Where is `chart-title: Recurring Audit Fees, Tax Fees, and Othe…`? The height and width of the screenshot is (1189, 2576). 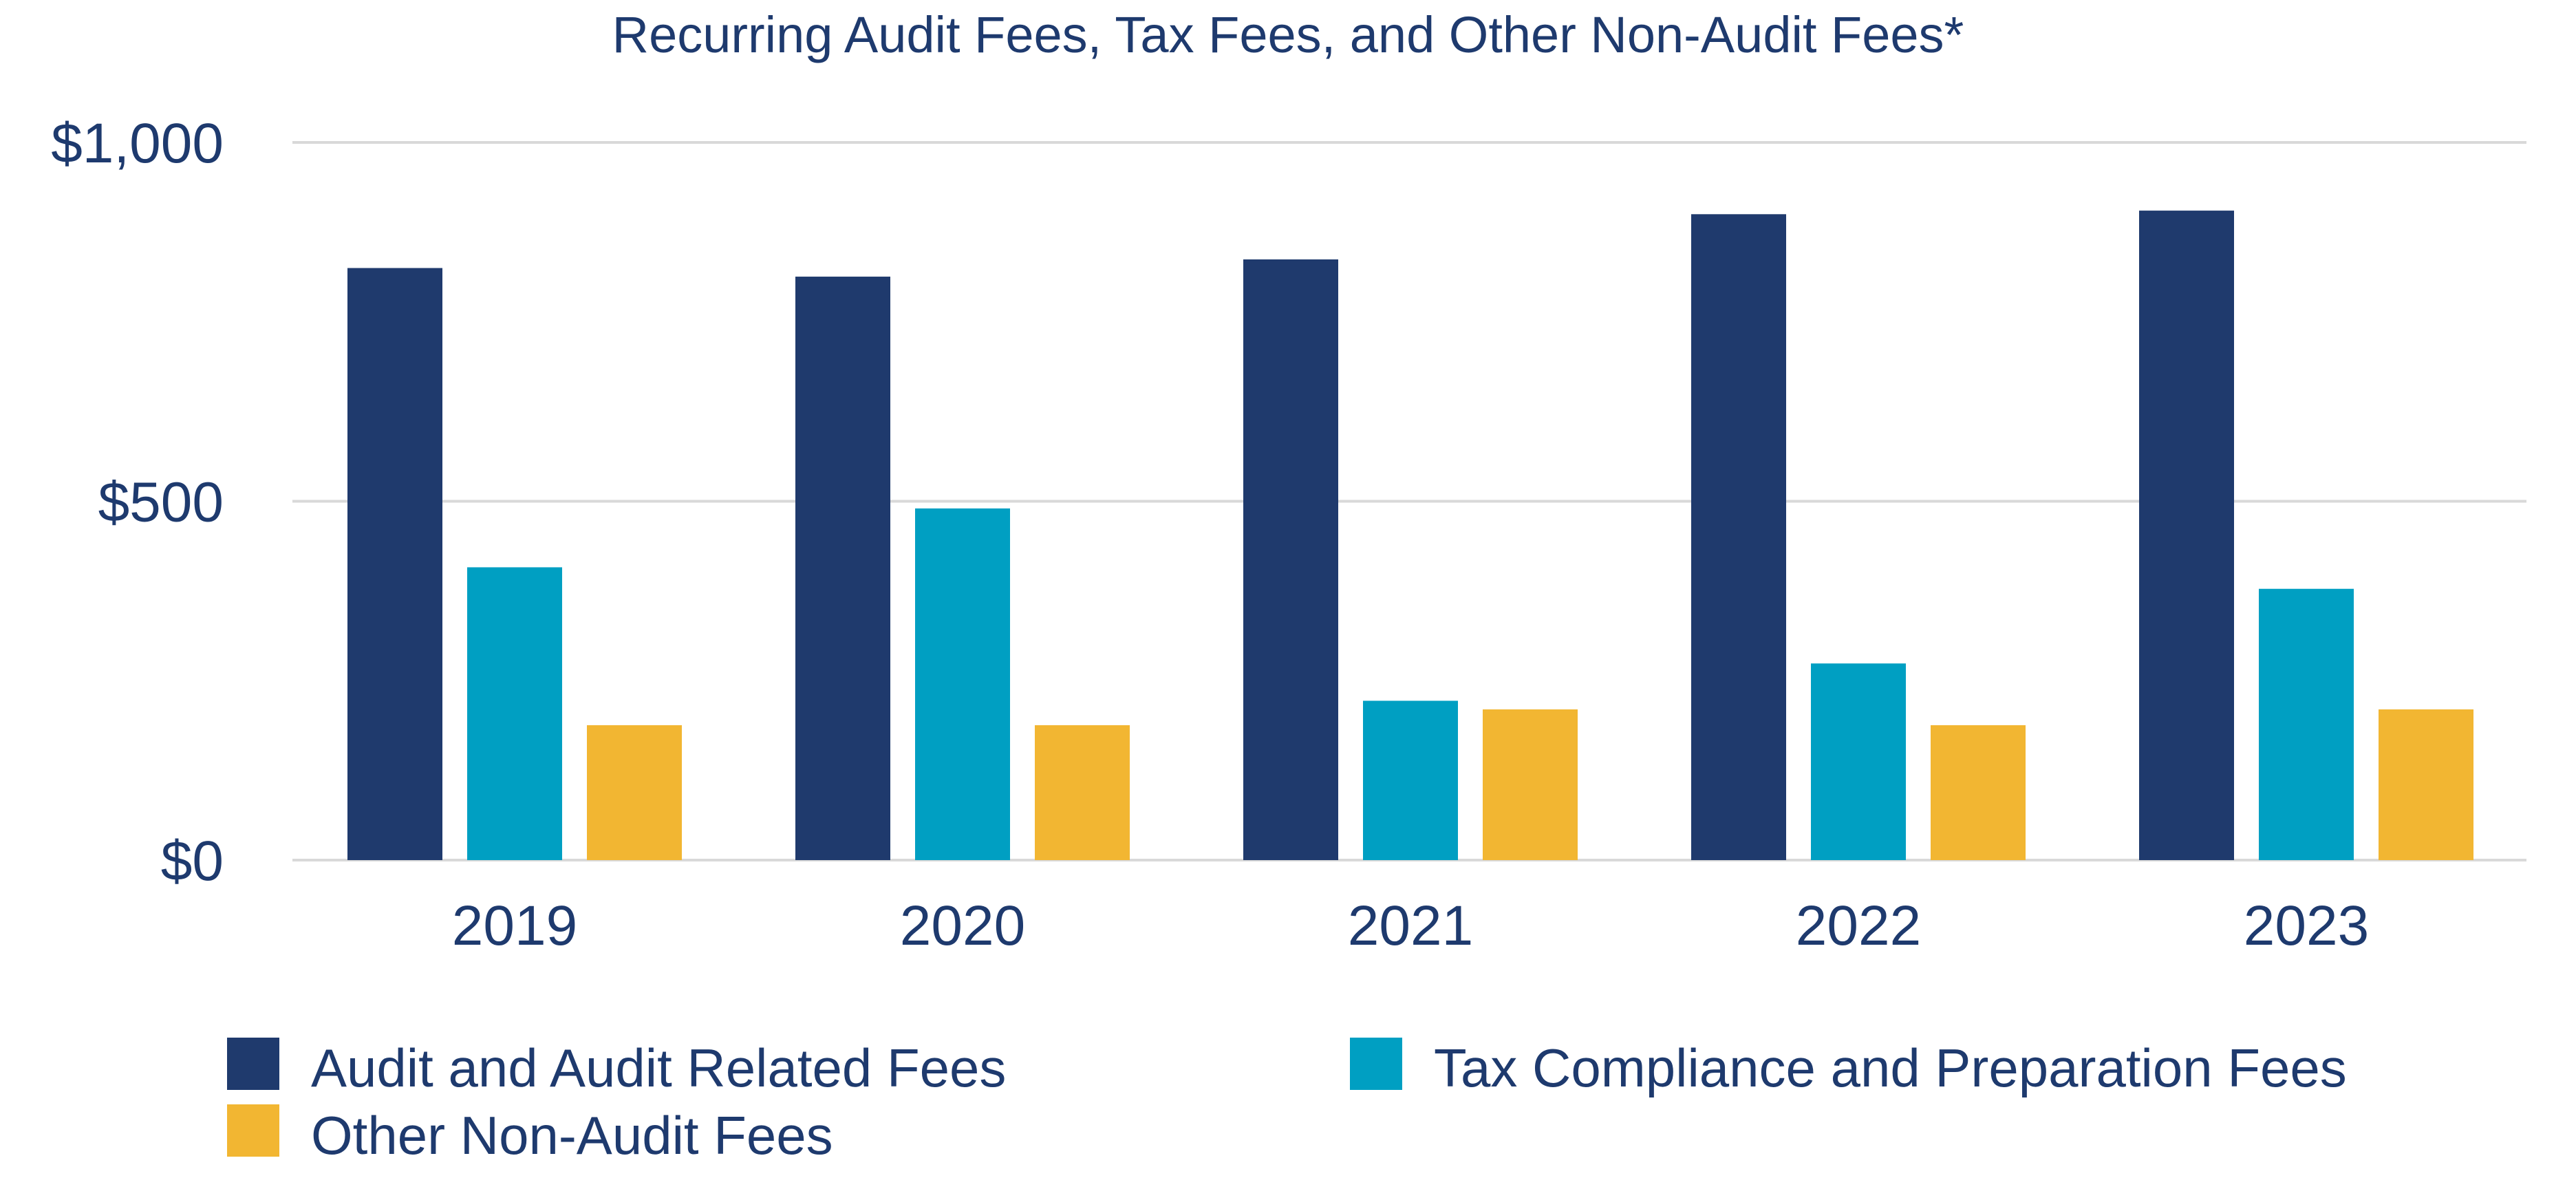 chart-title: Recurring Audit Fees, Tax Fees, and Othe… is located at coordinates (1288, 34).